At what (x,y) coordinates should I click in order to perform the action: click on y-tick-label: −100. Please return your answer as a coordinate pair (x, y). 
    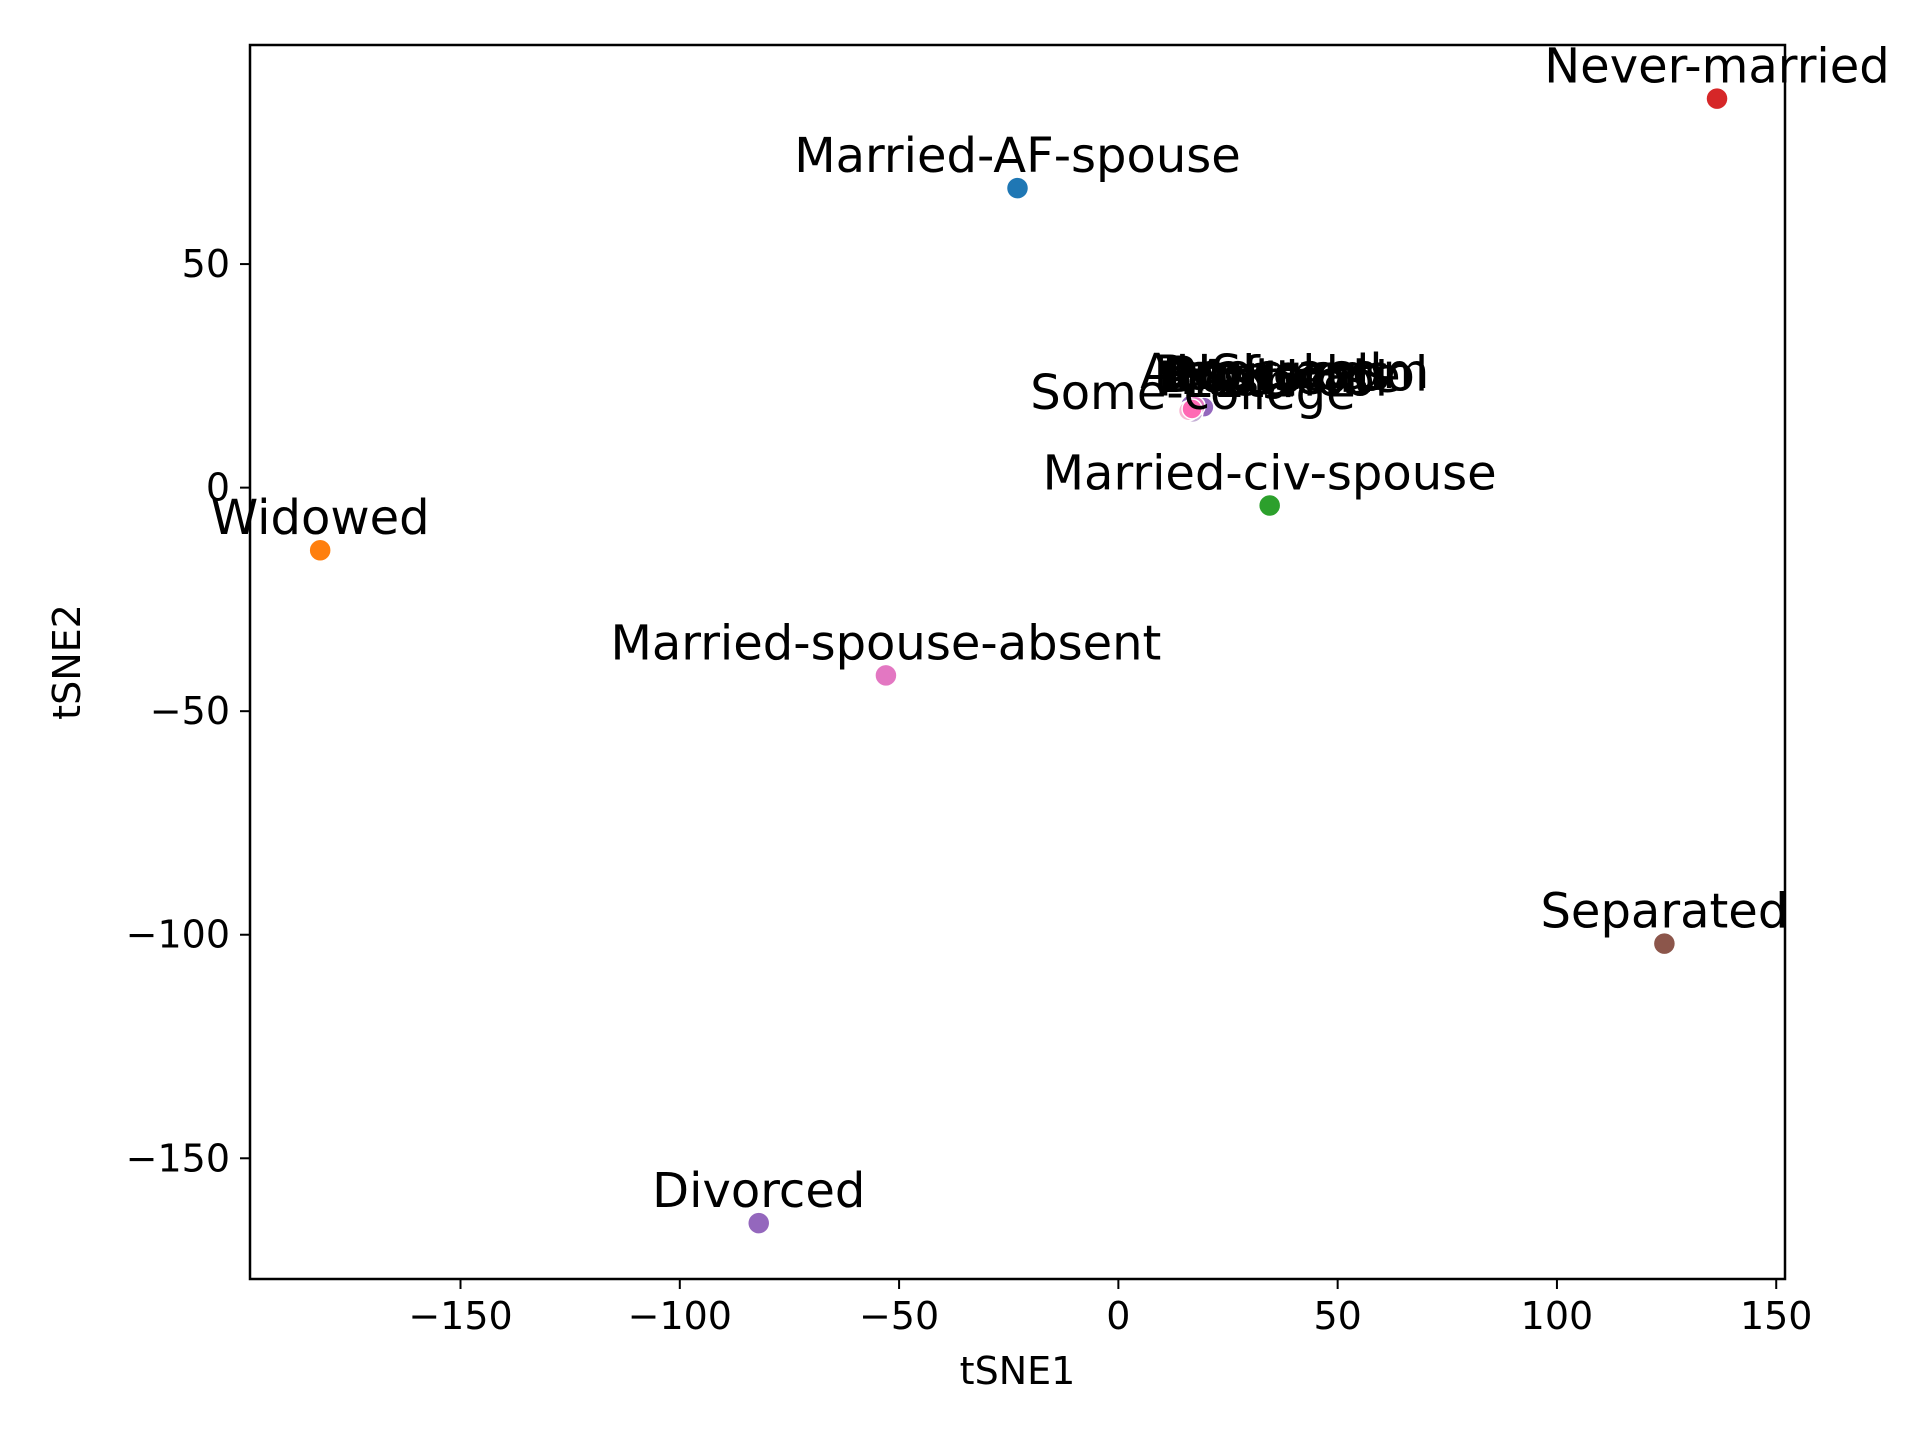
    Looking at the image, I should click on (178, 935).